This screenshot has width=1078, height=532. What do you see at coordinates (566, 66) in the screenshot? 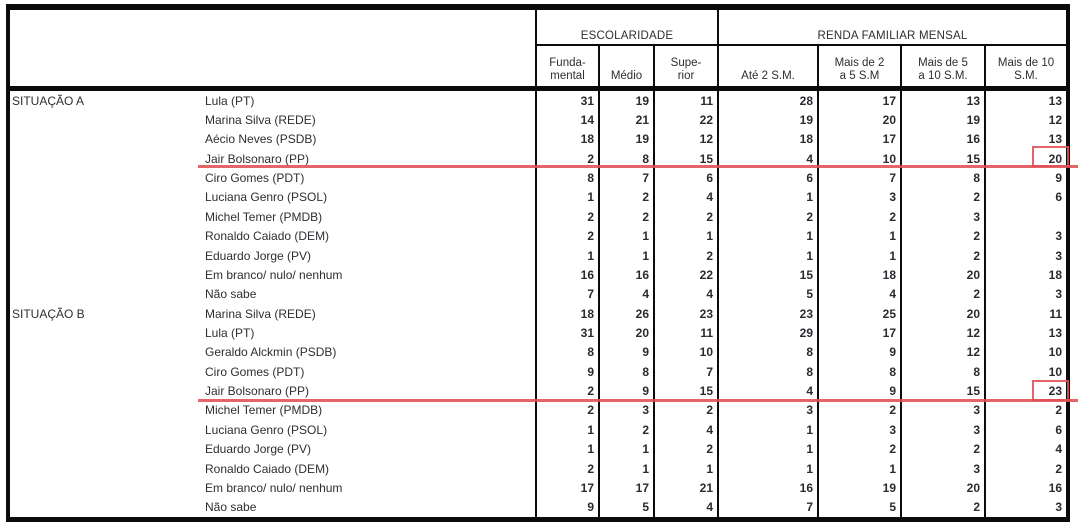
I see `column-header-1: Funda-mental` at bounding box center [566, 66].